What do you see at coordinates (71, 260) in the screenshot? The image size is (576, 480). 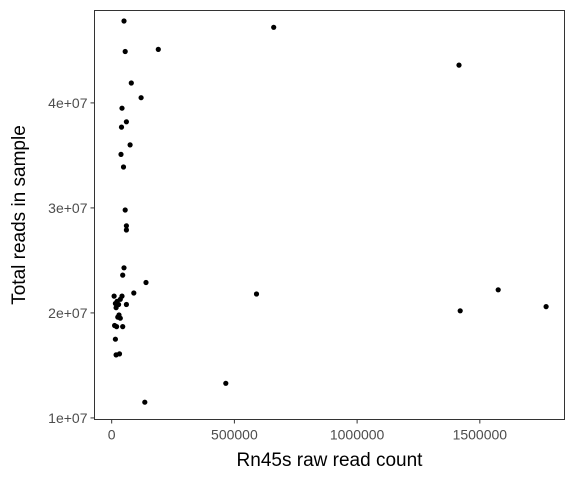 I see `y-axis: 1e+07 2e+07 3e+07 4e+07` at bounding box center [71, 260].